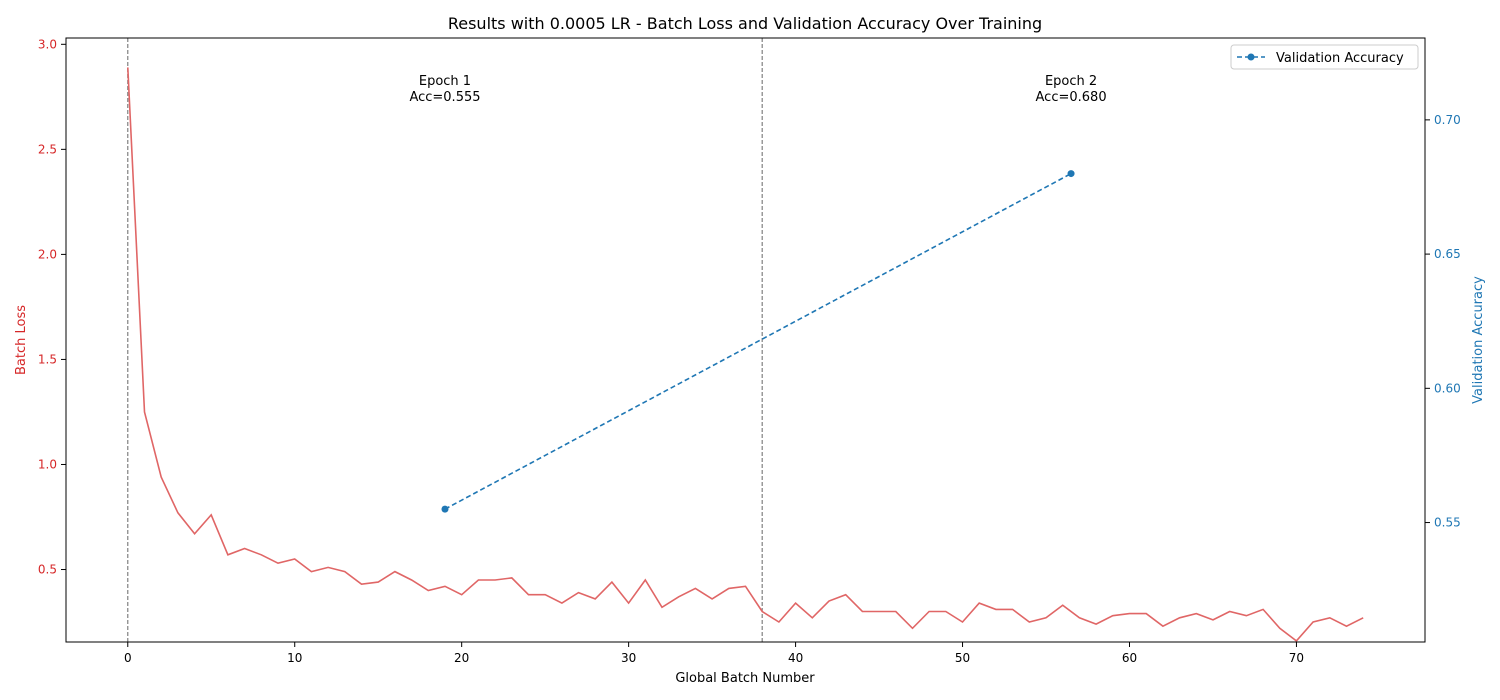 The image size is (1500, 700). What do you see at coordinates (461, 658) in the screenshot?
I see `x-tick-label: 20` at bounding box center [461, 658].